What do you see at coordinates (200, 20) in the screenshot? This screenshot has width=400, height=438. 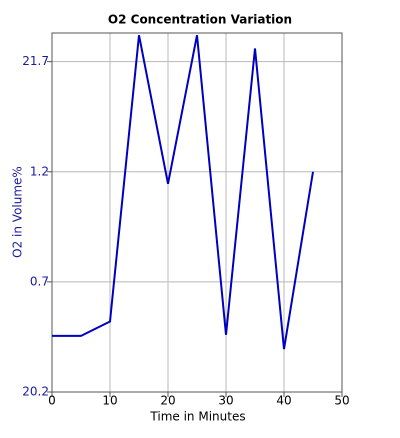 I see `chart-title: O2 Concentration Variation` at bounding box center [200, 20].